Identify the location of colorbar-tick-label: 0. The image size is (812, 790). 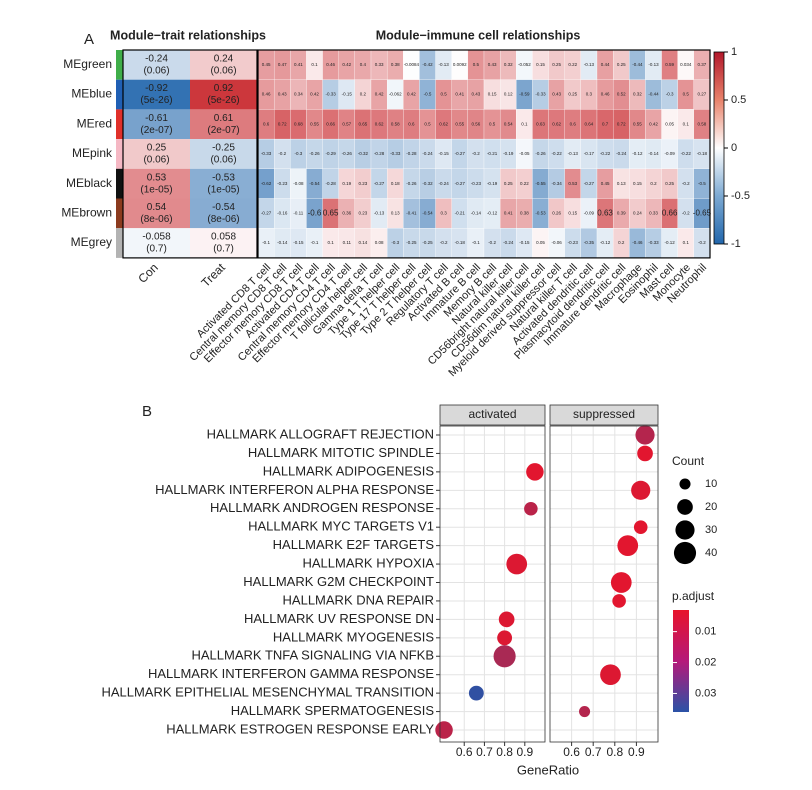
(734, 148).